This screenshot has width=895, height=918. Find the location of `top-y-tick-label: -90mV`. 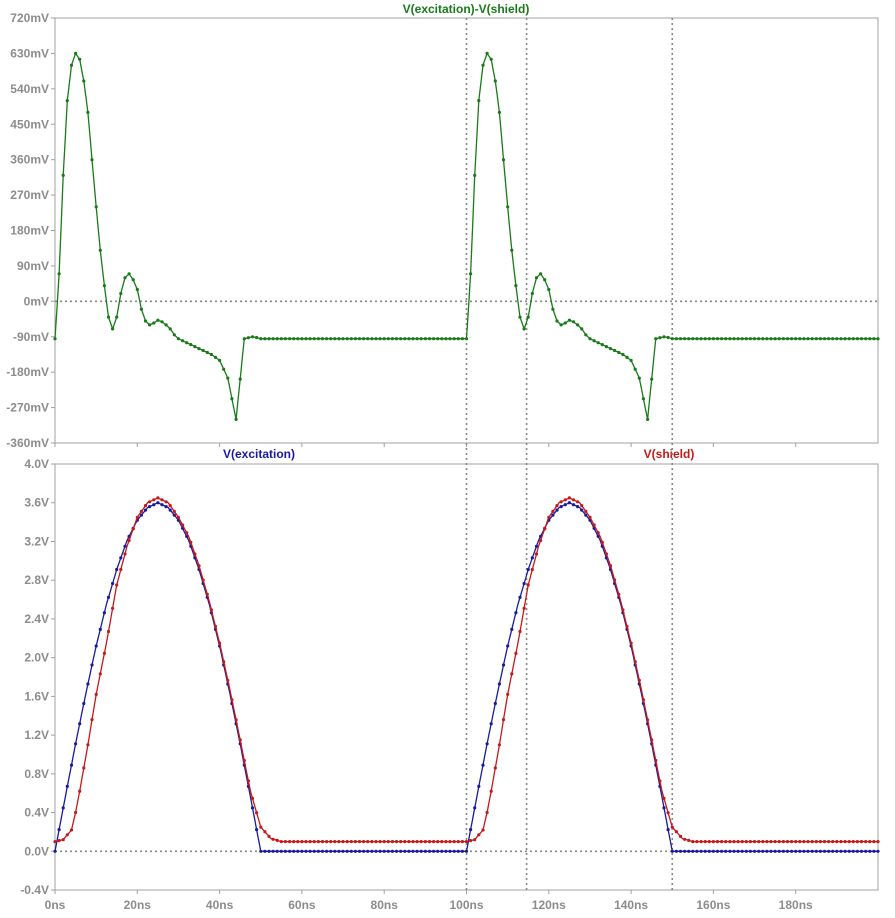

top-y-tick-label: -90mV is located at coordinates (31, 337).